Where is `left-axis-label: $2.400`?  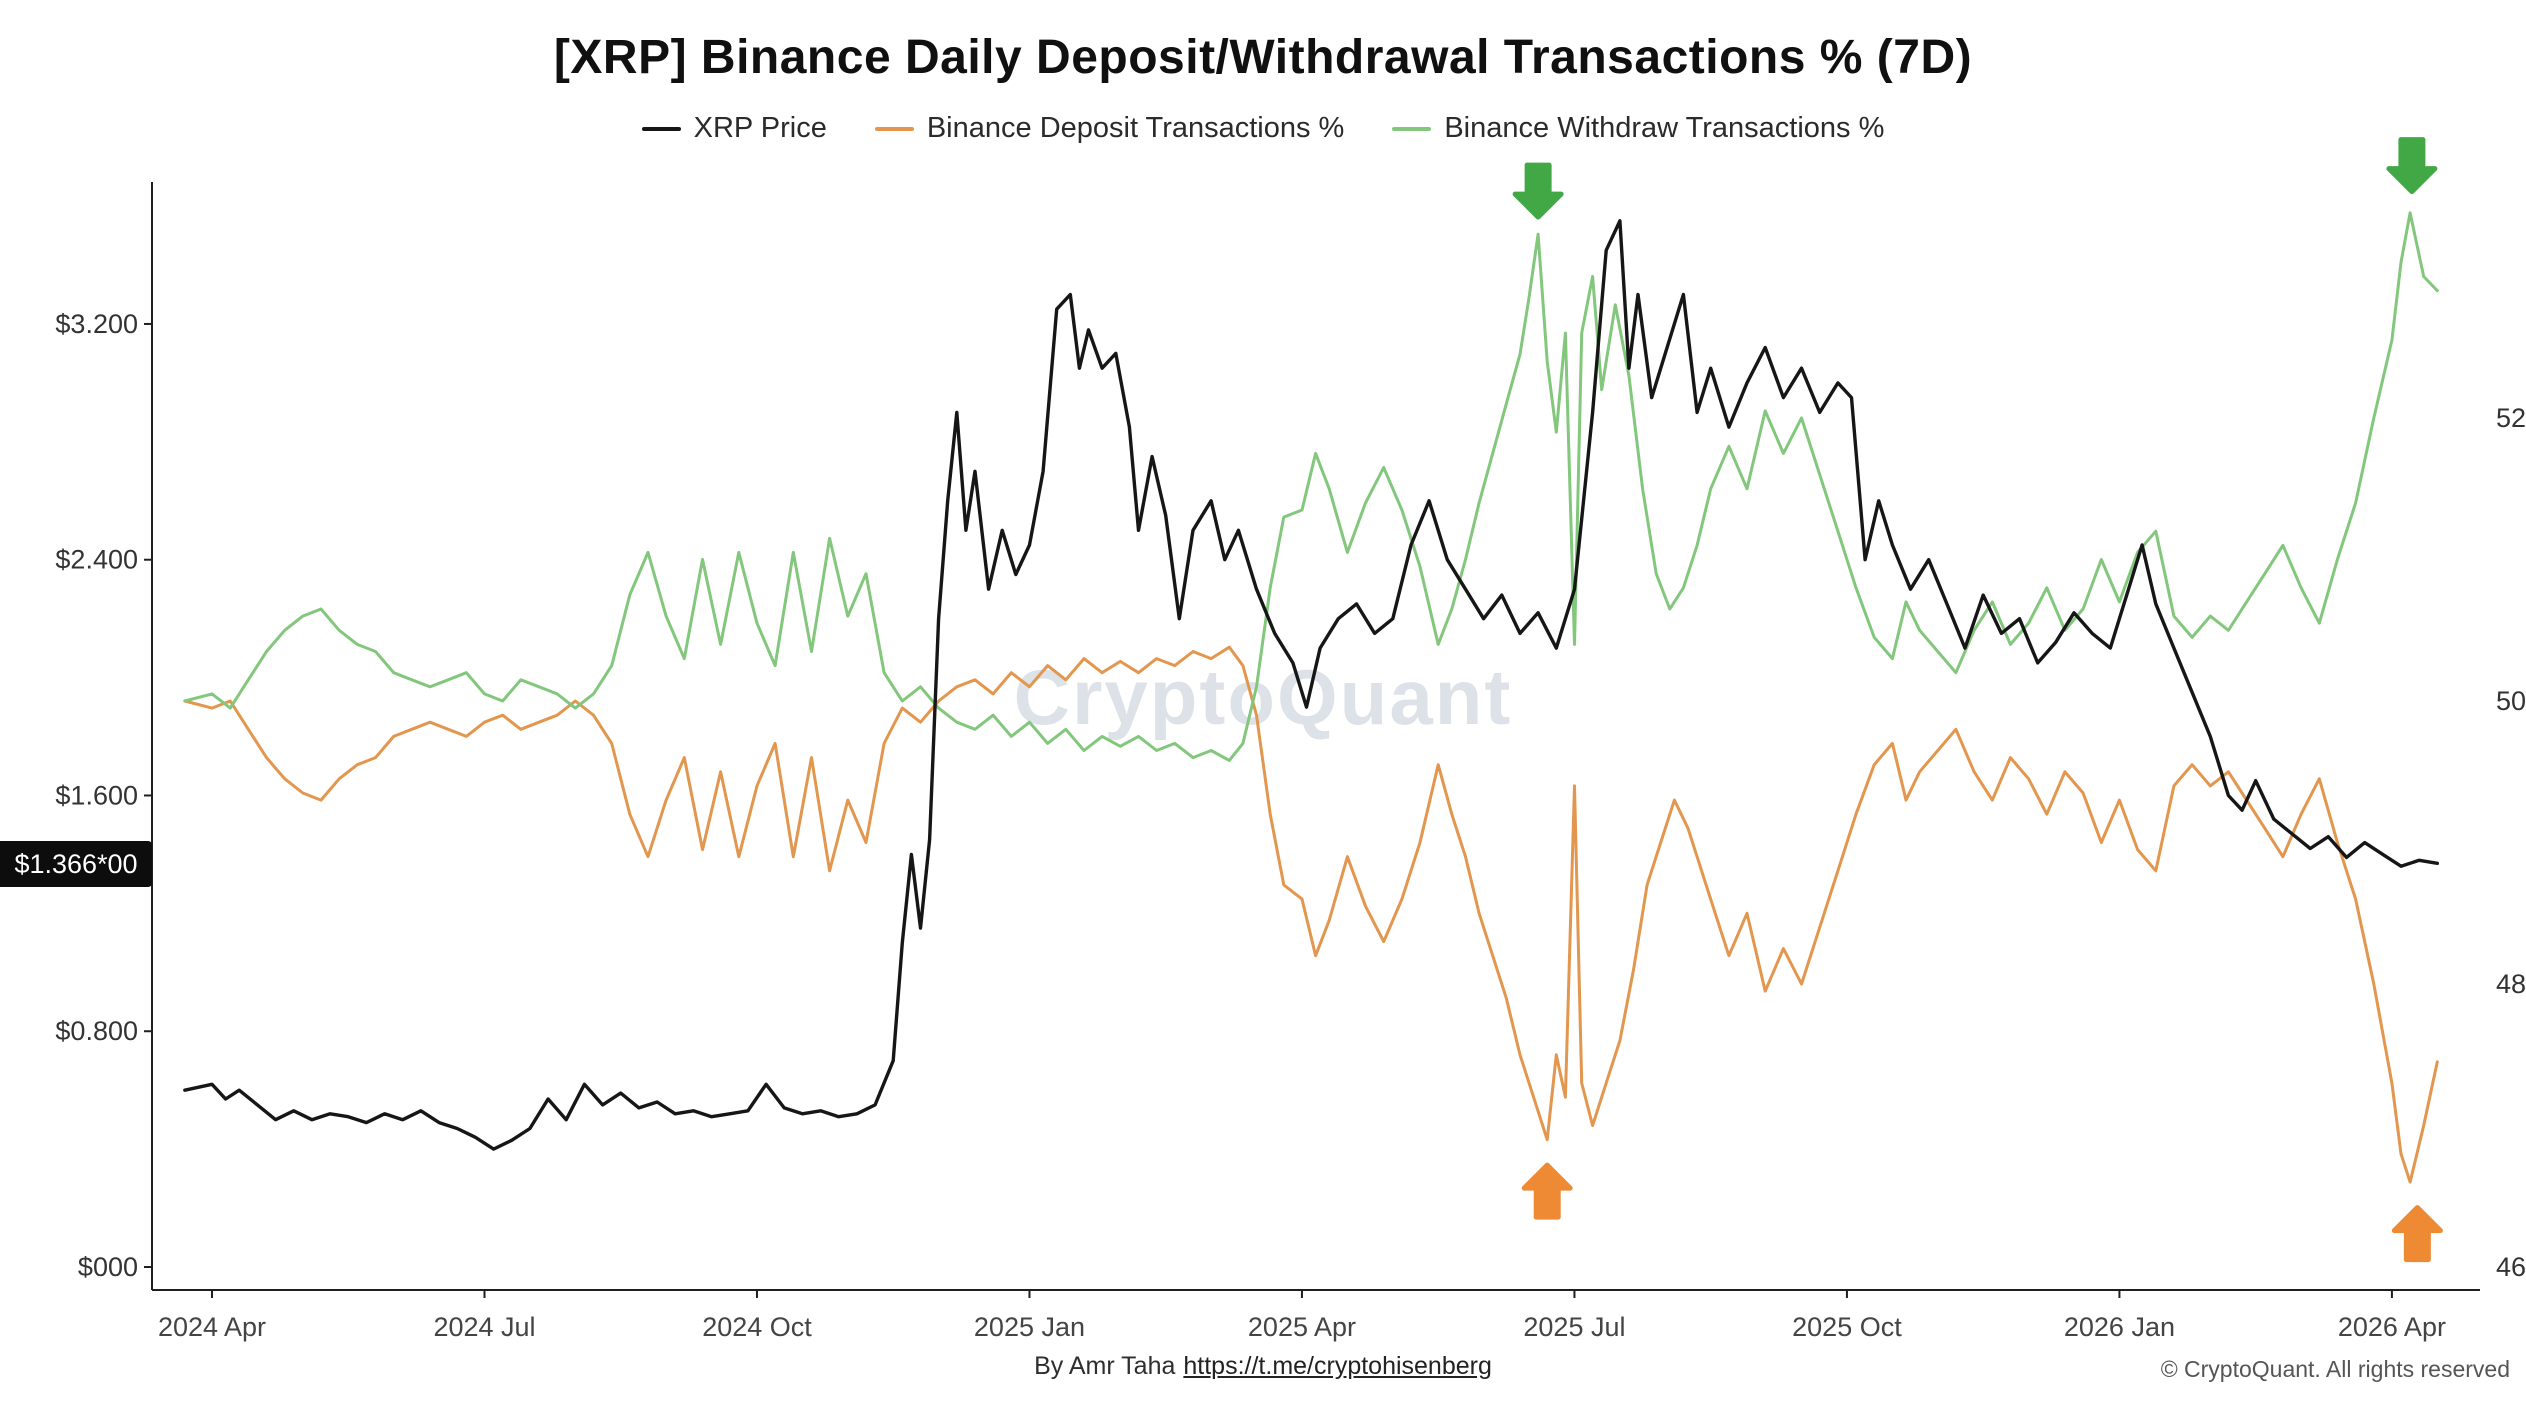
left-axis-label: $2.400 is located at coordinates (96, 560).